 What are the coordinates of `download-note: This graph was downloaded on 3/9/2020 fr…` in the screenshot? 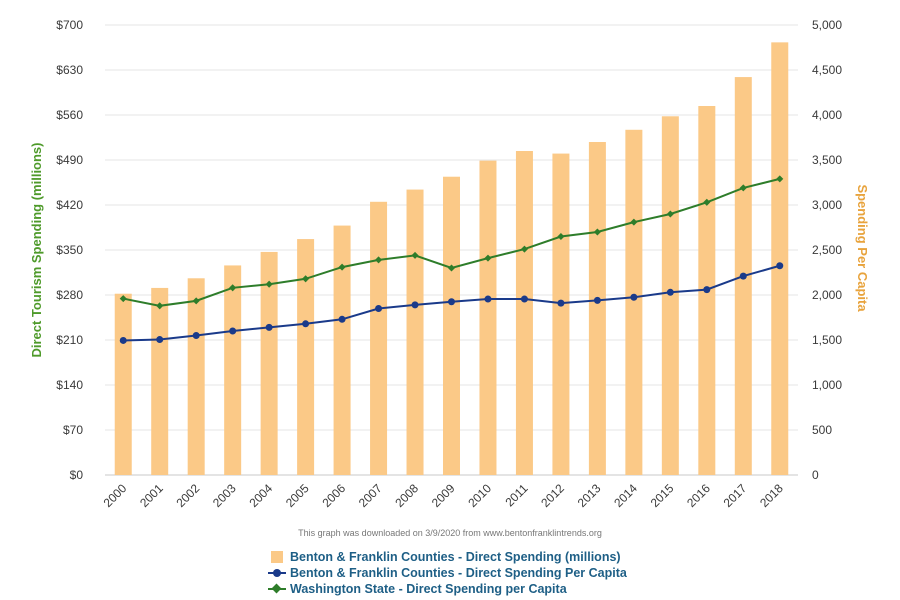 It's located at (450, 533).